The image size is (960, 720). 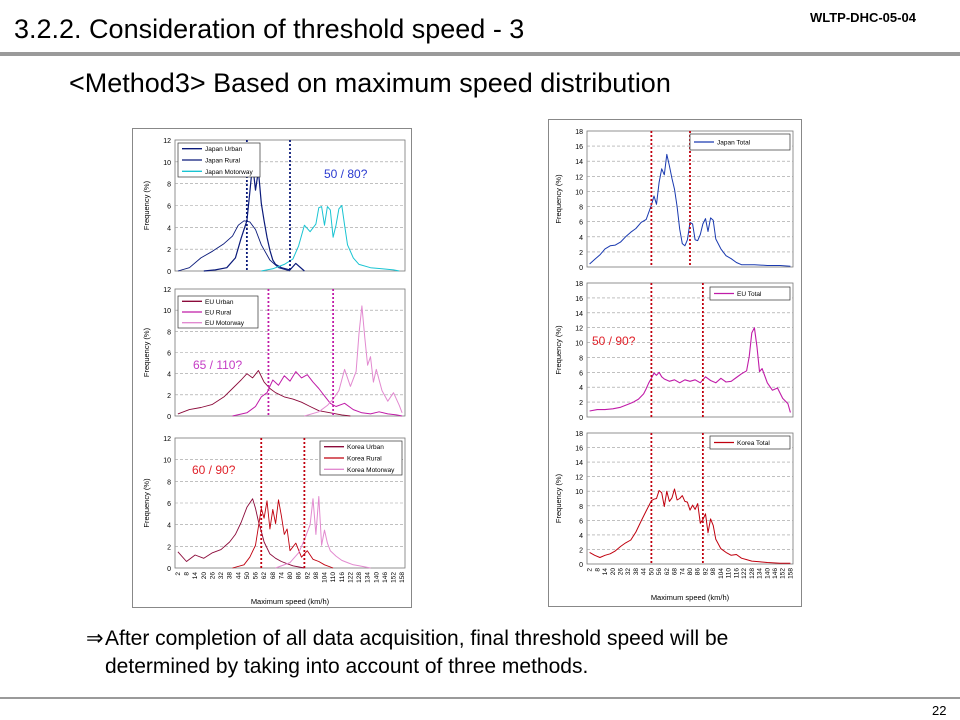 What do you see at coordinates (698, 572) in the screenshot?
I see `x-tick-label: 86` at bounding box center [698, 572].